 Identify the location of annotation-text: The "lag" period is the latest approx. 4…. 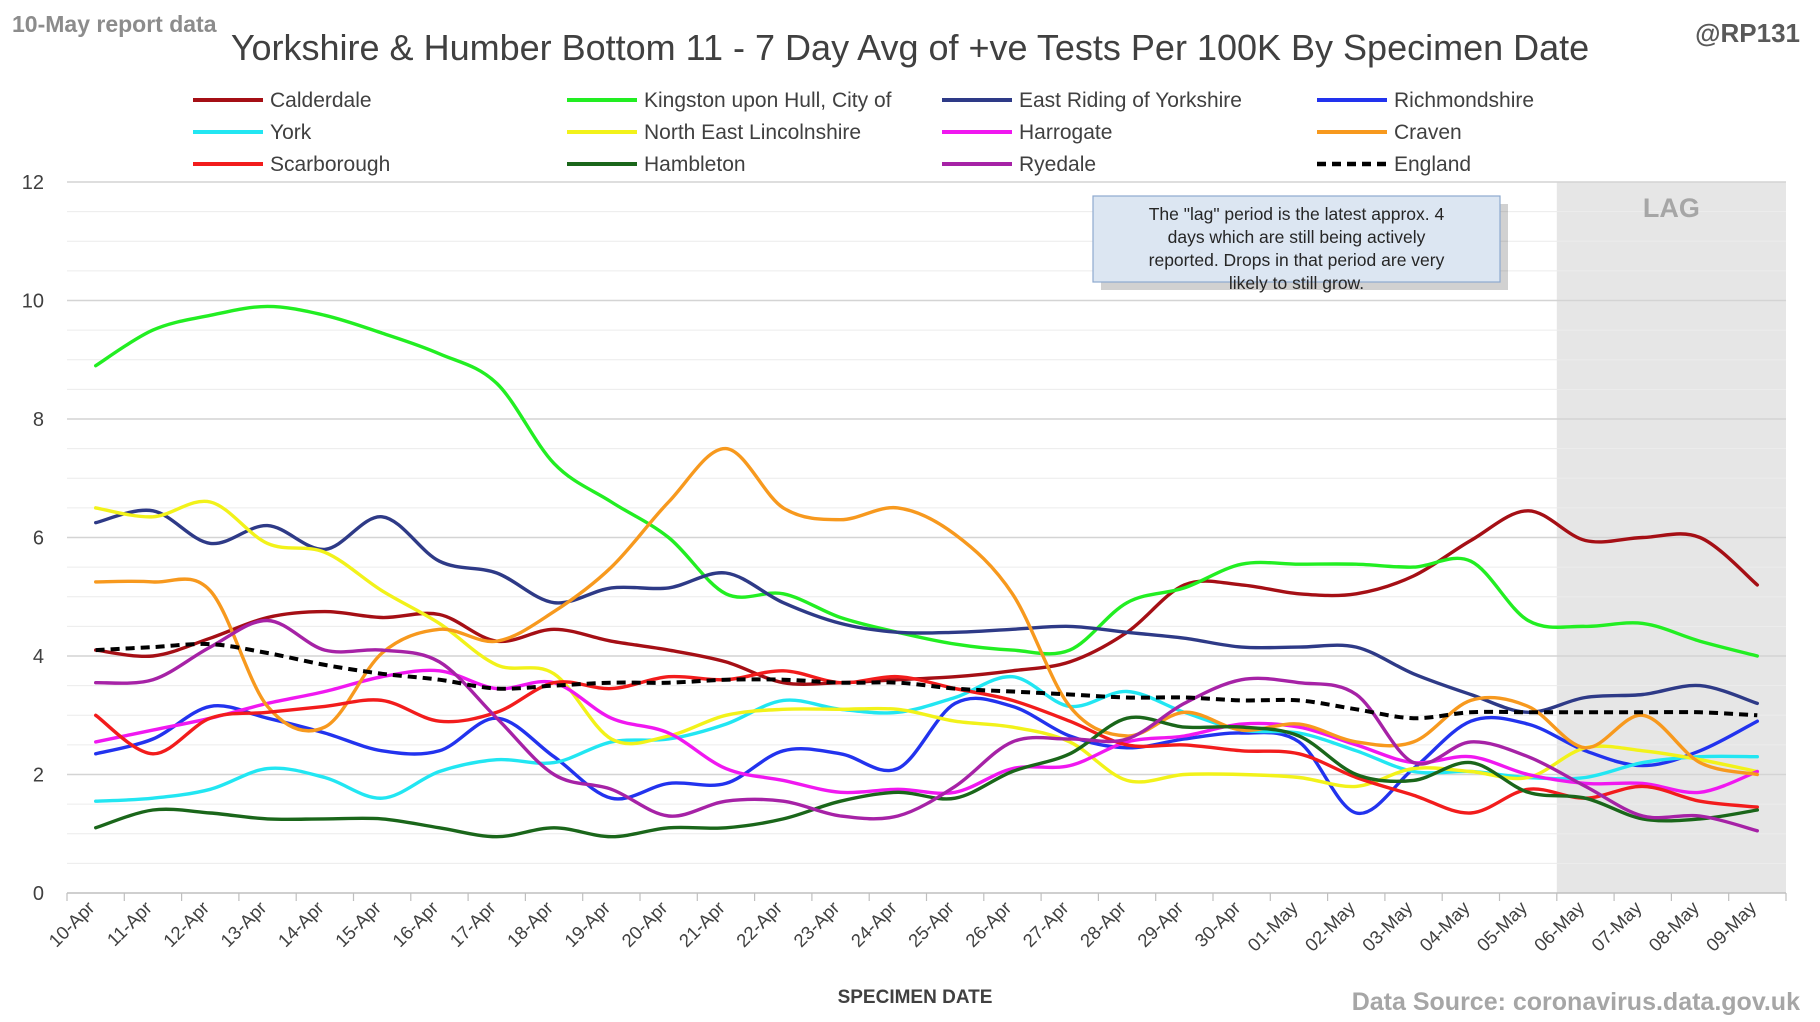
(1297, 248).